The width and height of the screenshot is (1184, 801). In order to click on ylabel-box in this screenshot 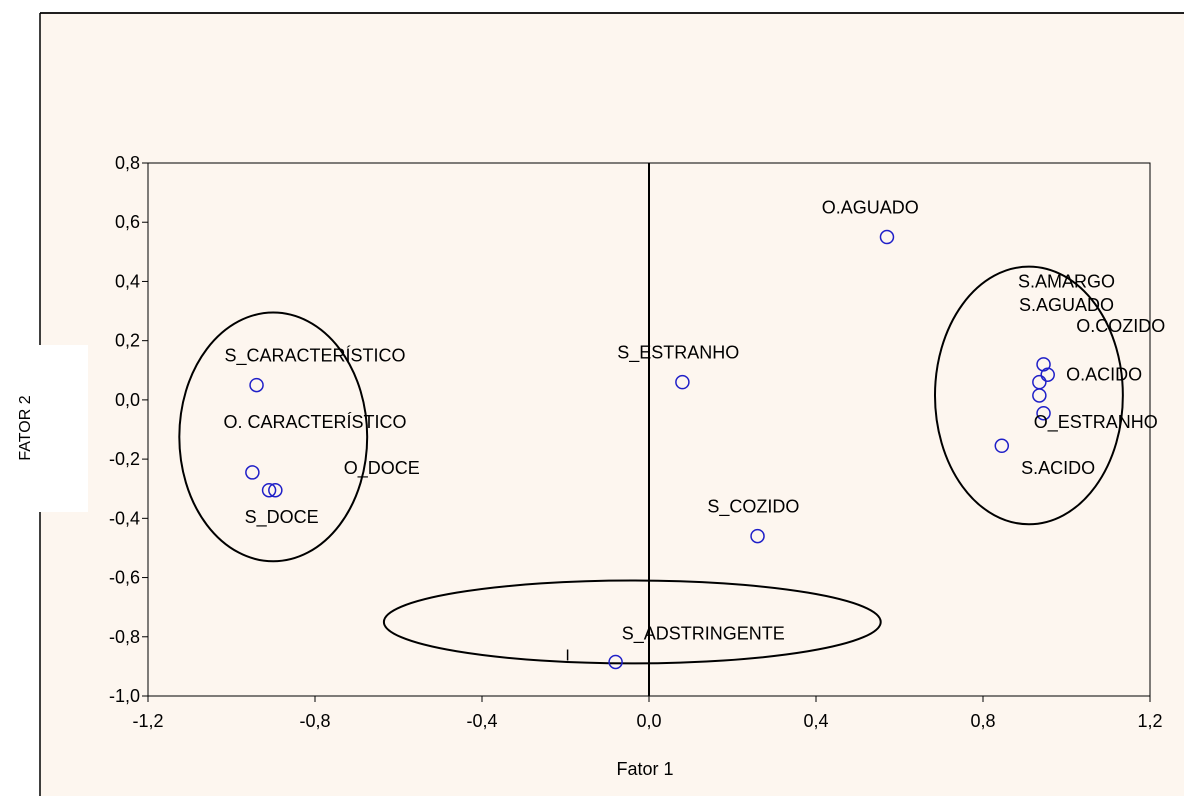, I will do `click(44, 428)`.